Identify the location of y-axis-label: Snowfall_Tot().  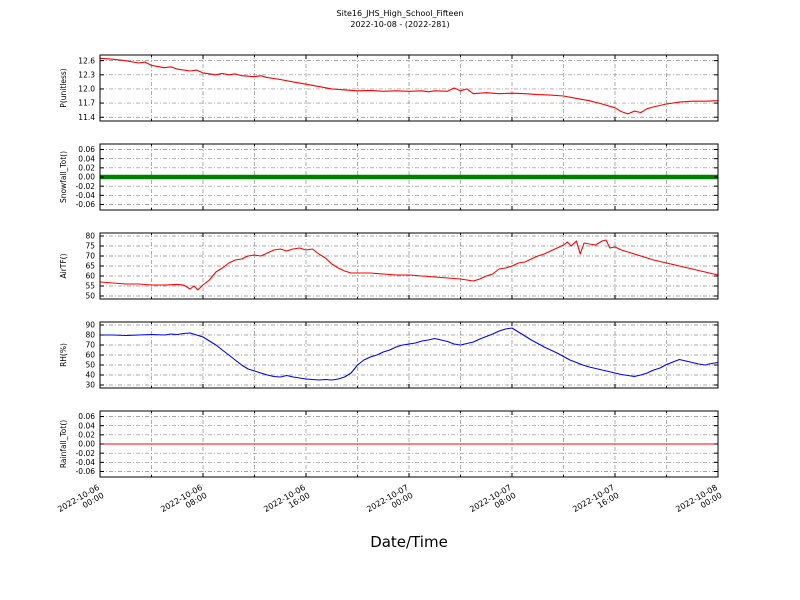
(63, 177).